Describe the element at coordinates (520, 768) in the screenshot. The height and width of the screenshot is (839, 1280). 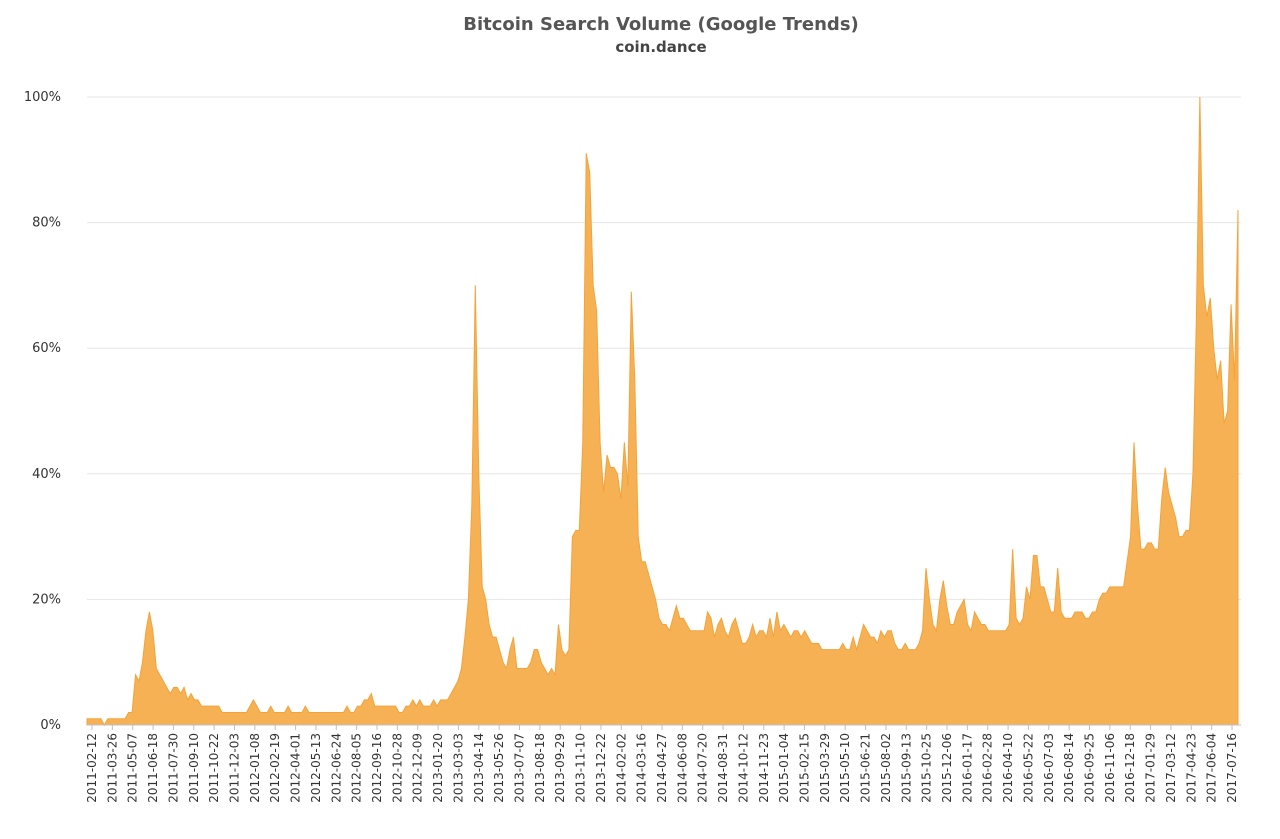
I see `x-tick-label: 2013-07-07` at that location.